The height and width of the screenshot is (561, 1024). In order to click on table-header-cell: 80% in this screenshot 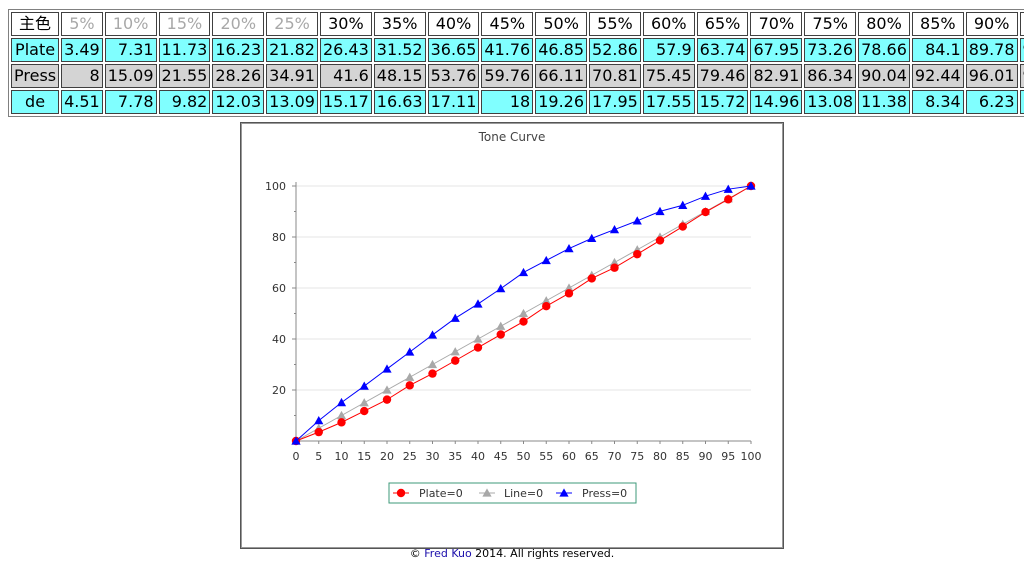, I will do `click(884, 24)`.